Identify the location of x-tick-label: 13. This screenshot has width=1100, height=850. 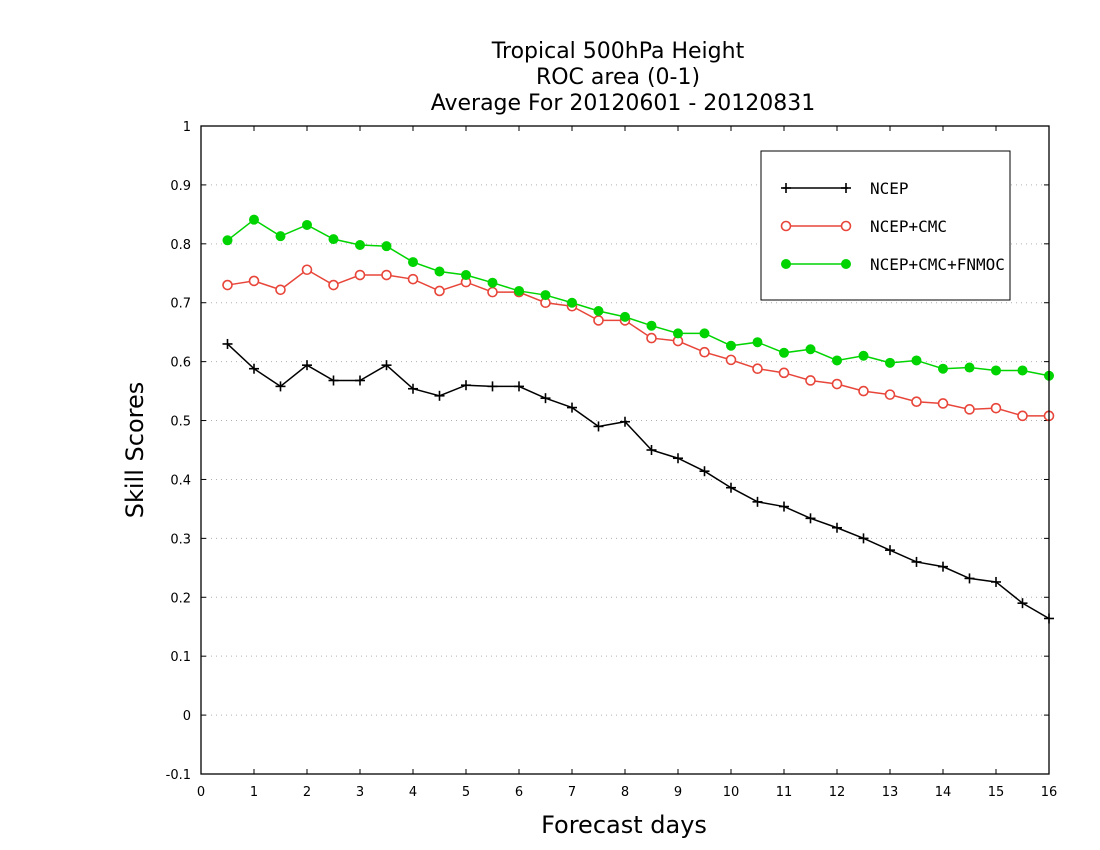
(890, 792).